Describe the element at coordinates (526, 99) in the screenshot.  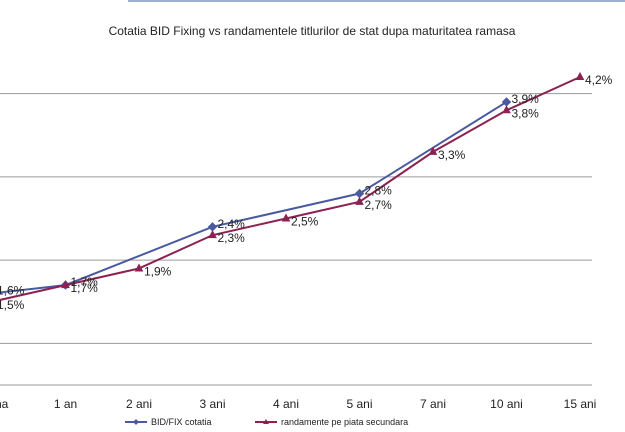
I see `data-label: 3,9%` at that location.